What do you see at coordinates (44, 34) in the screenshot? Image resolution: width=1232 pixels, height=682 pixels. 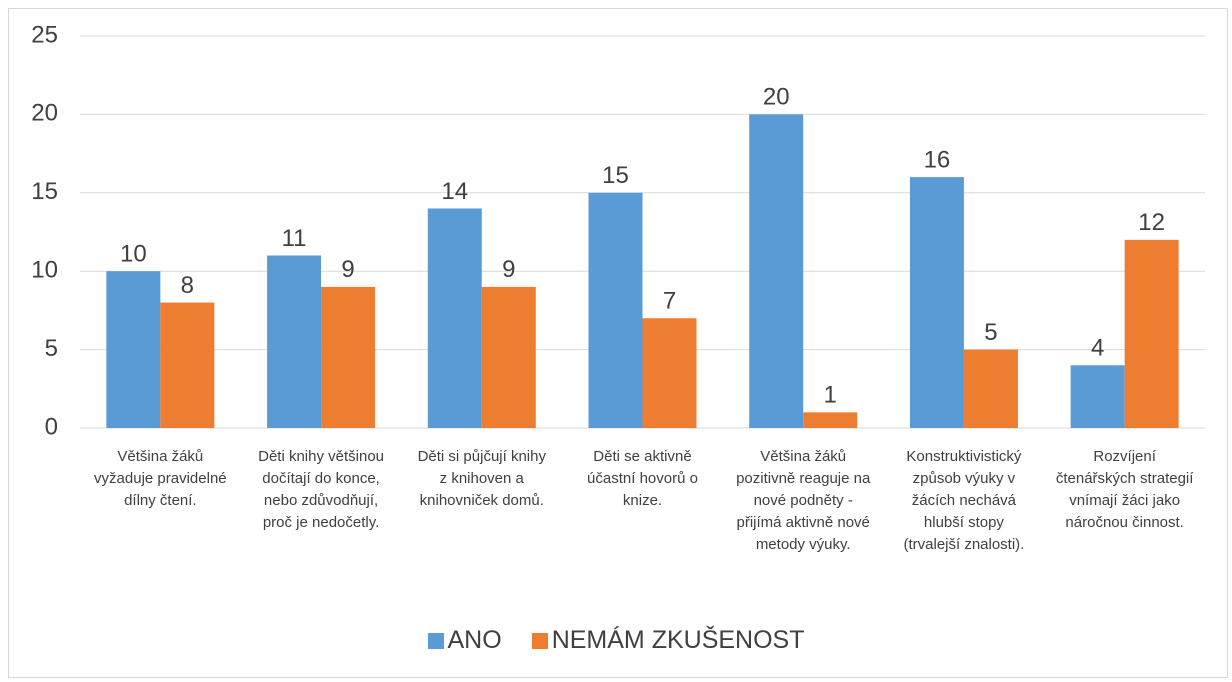 I see `y-tick-label: 25` at bounding box center [44, 34].